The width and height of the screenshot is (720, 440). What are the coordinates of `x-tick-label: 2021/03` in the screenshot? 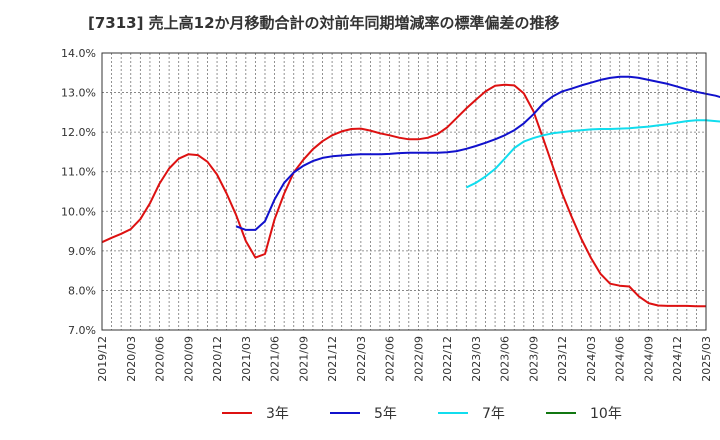 It's located at (246, 359).